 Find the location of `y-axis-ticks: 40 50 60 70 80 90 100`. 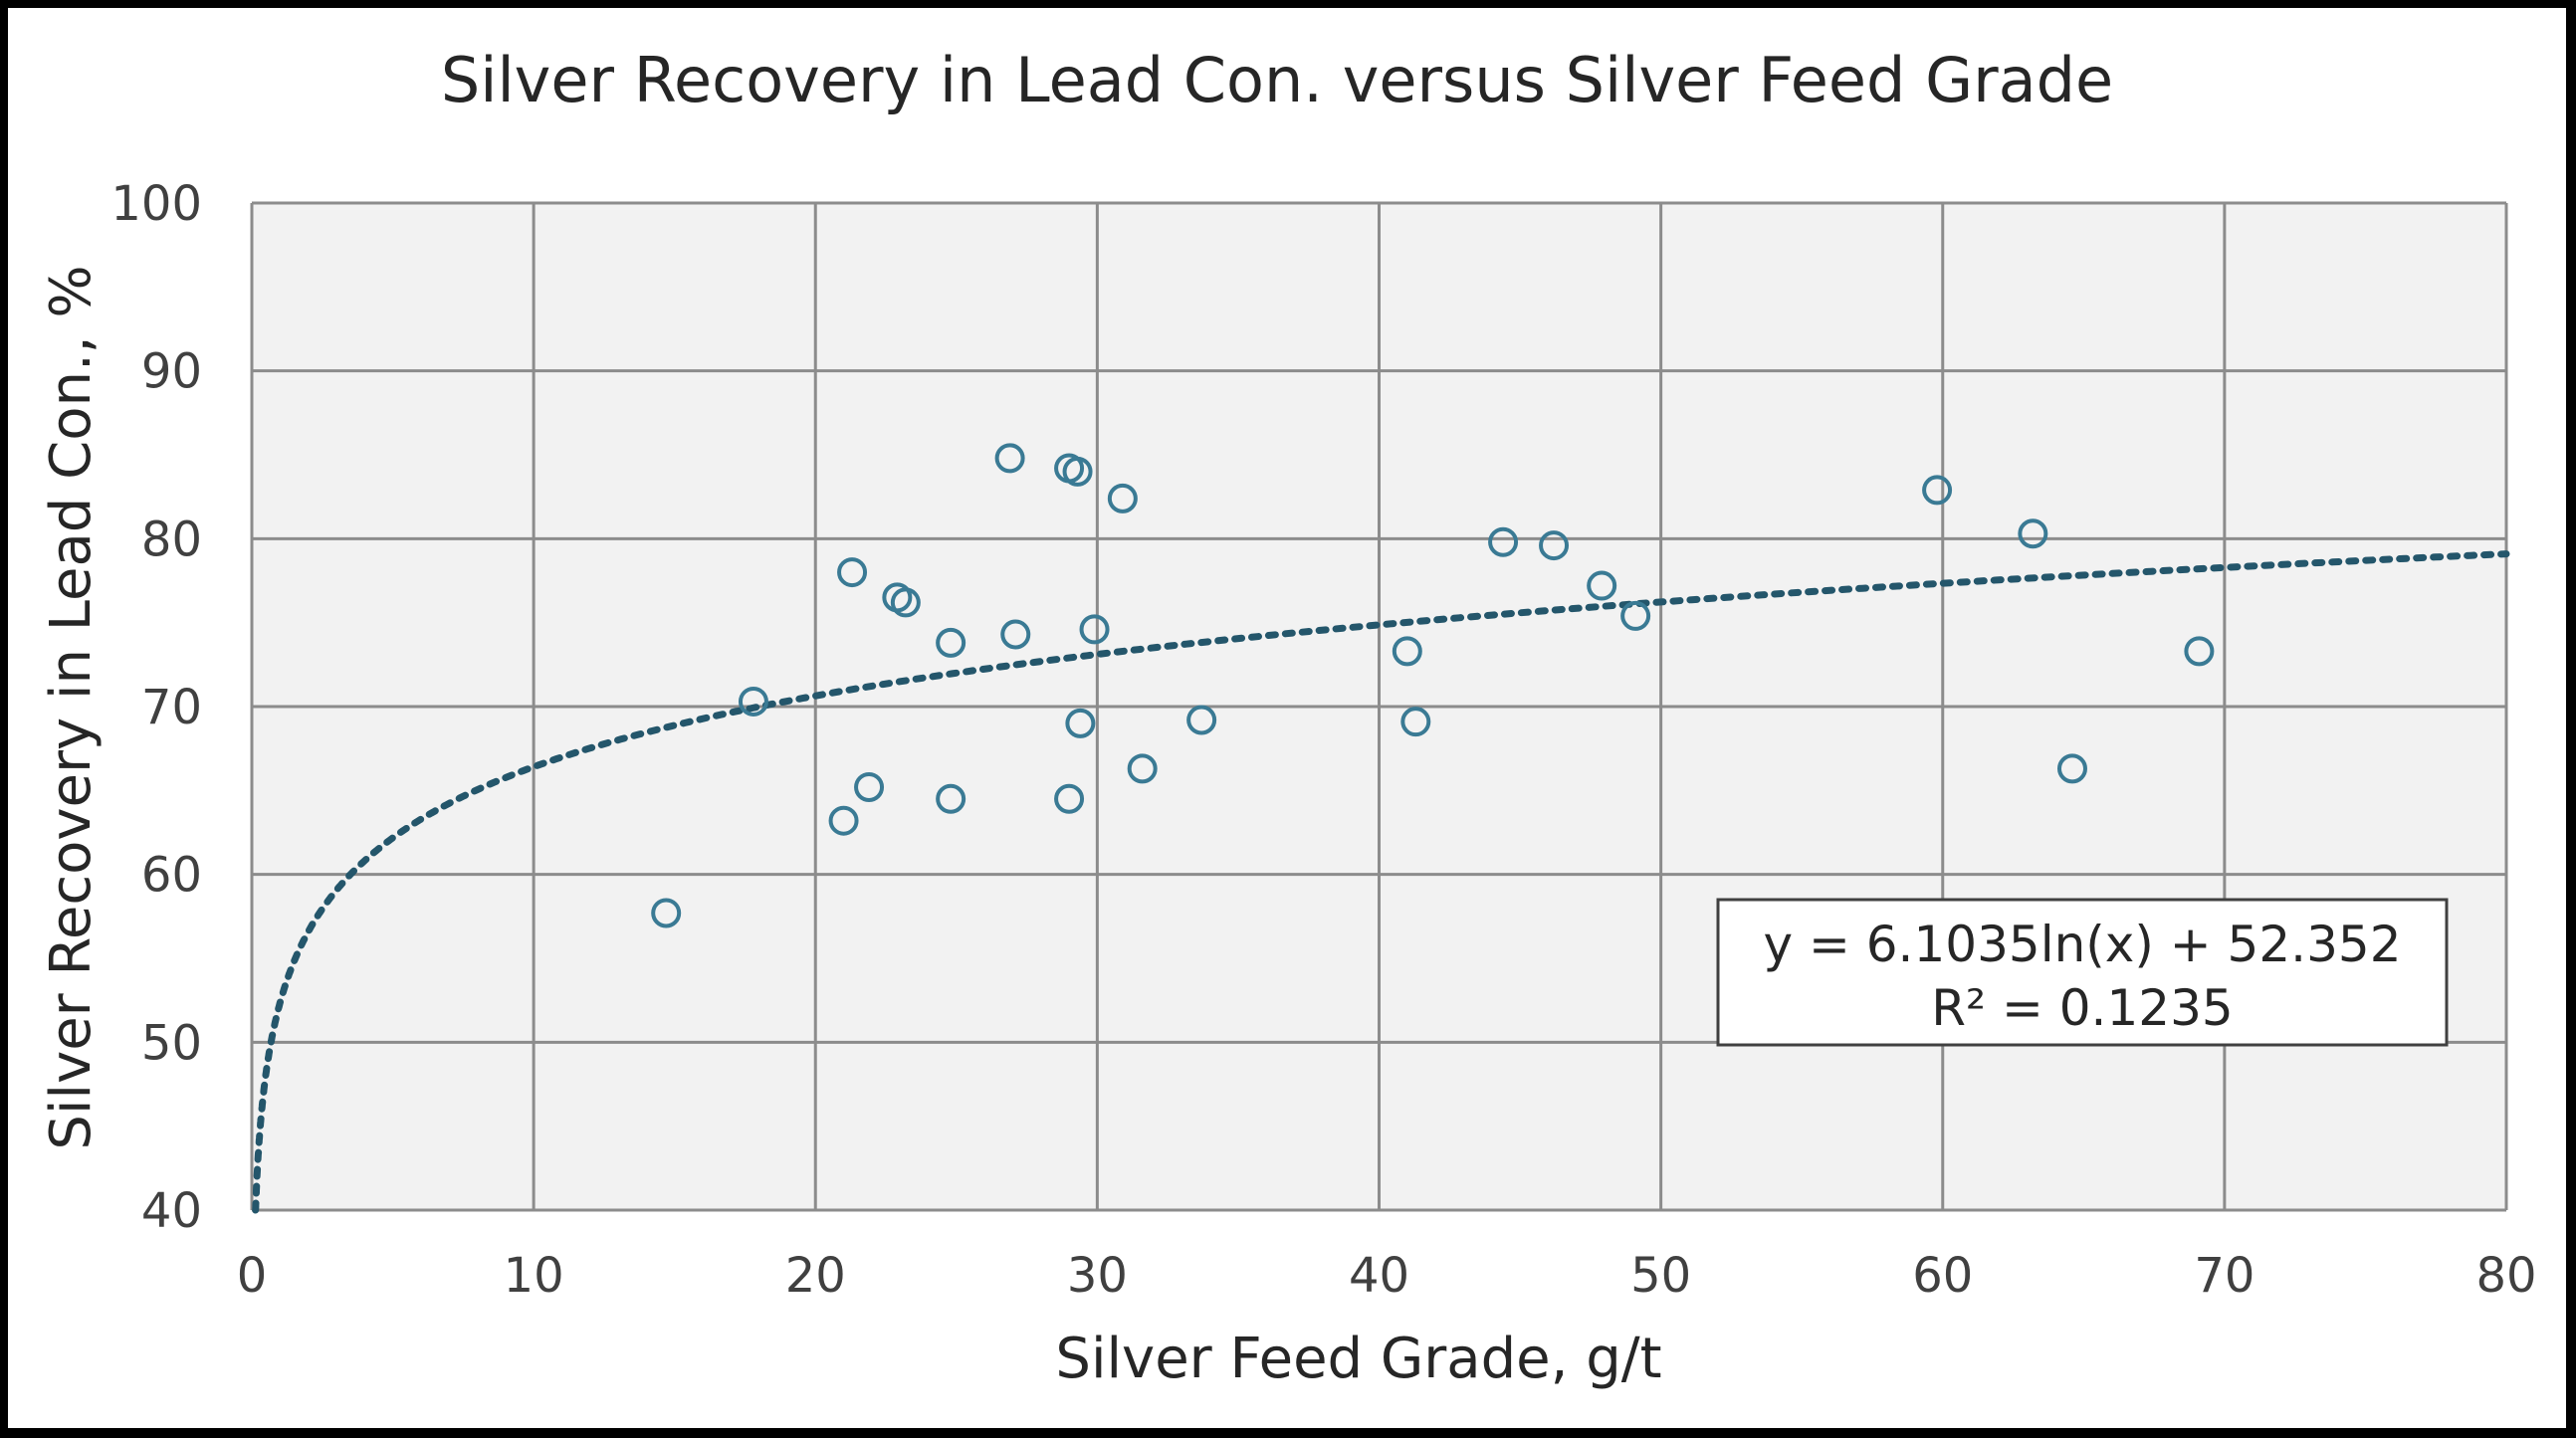

y-axis-ticks: 40 50 60 70 80 90 100 is located at coordinates (156, 708).